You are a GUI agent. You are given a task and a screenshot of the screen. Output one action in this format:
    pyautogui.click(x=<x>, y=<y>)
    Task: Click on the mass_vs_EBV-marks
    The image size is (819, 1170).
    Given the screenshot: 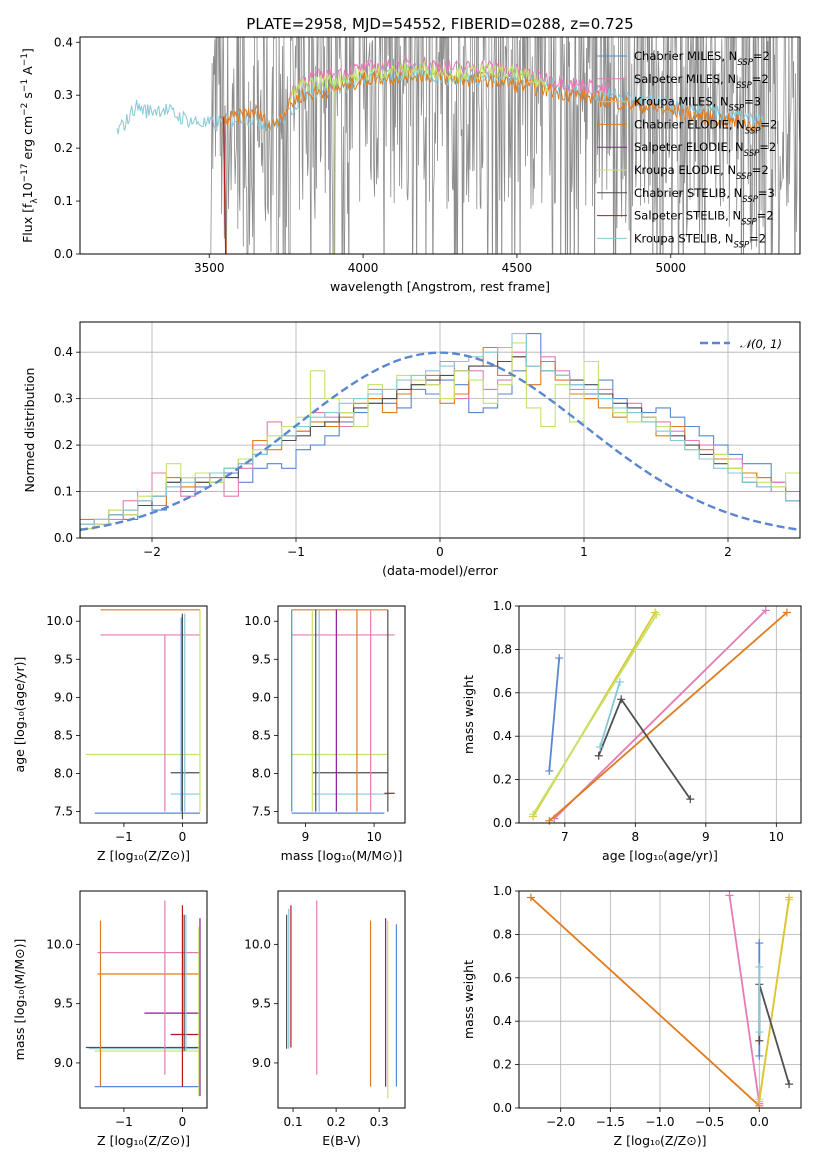 What is the action you would take?
    pyautogui.click(x=341, y=999)
    